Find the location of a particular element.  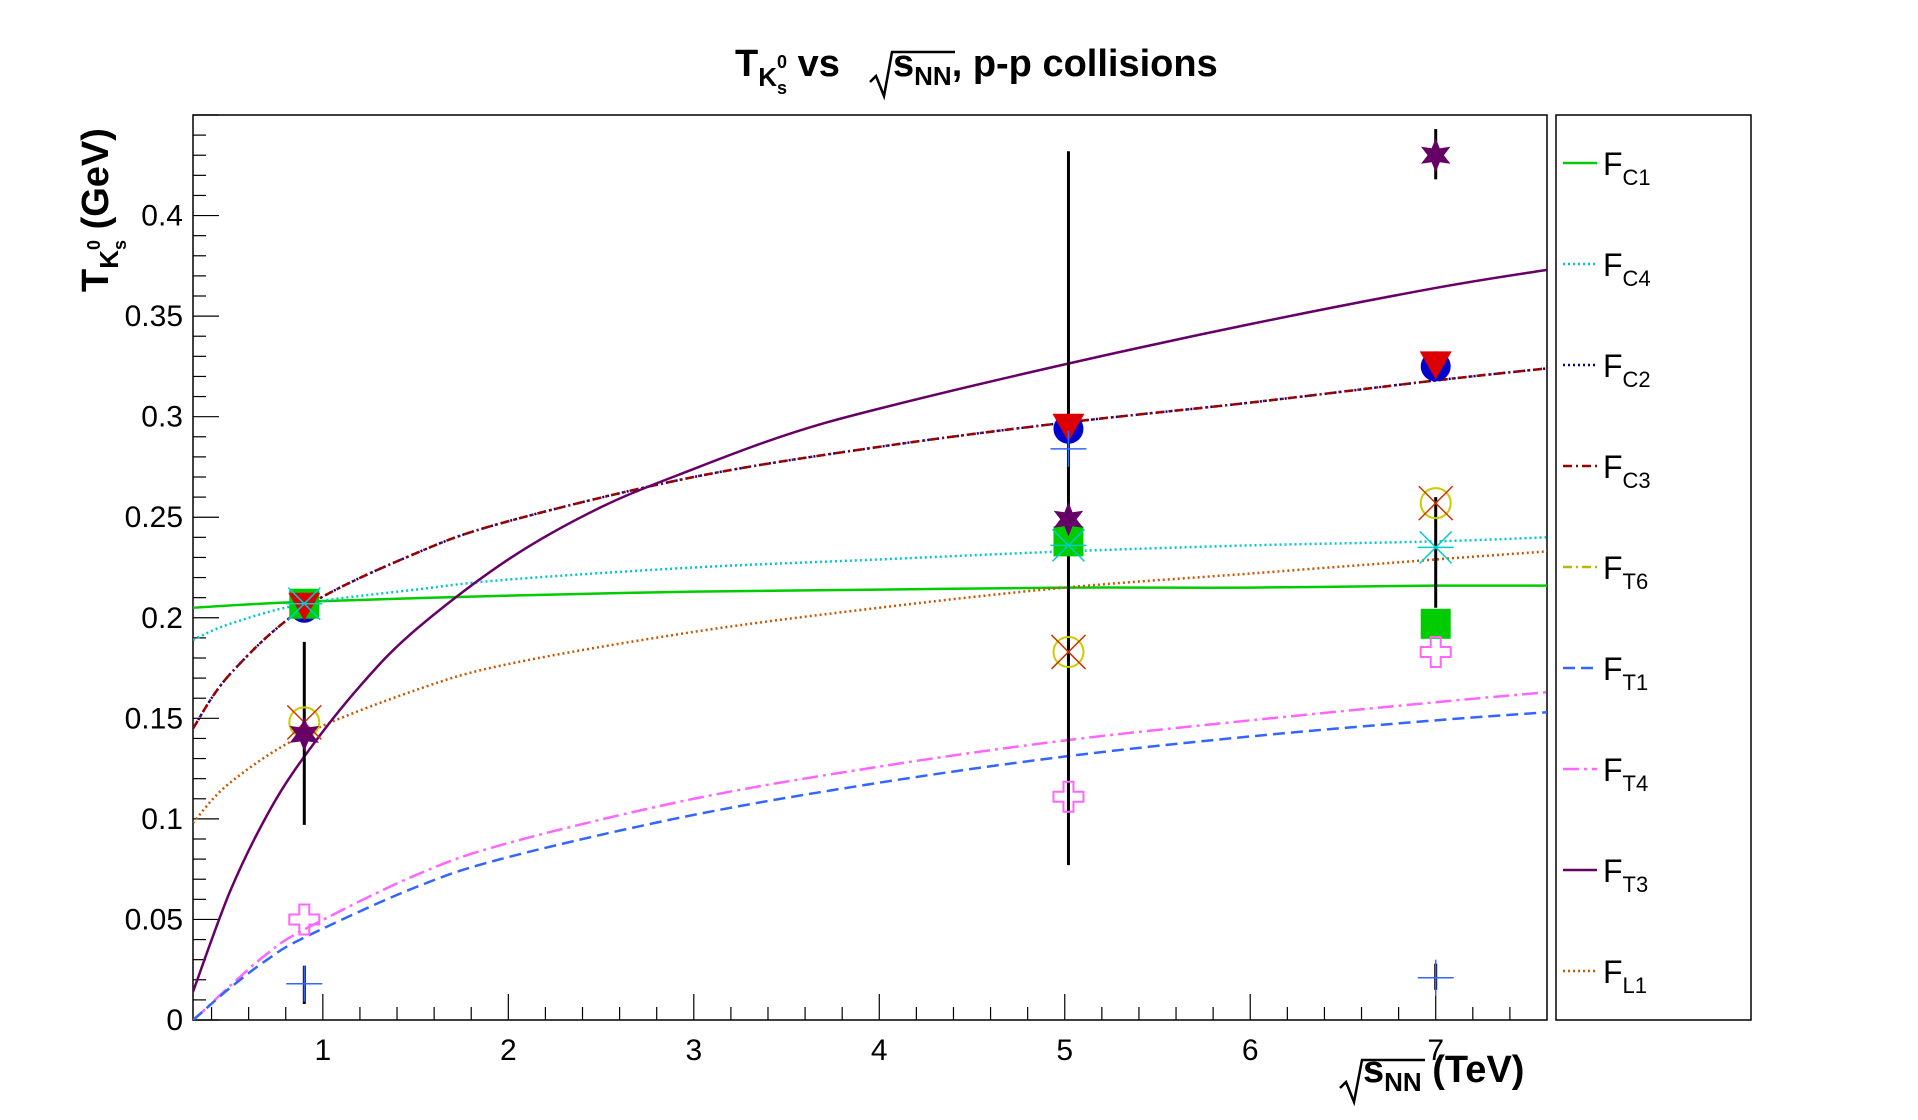

legend-label-c1: FC1 is located at coordinates (1627, 168).